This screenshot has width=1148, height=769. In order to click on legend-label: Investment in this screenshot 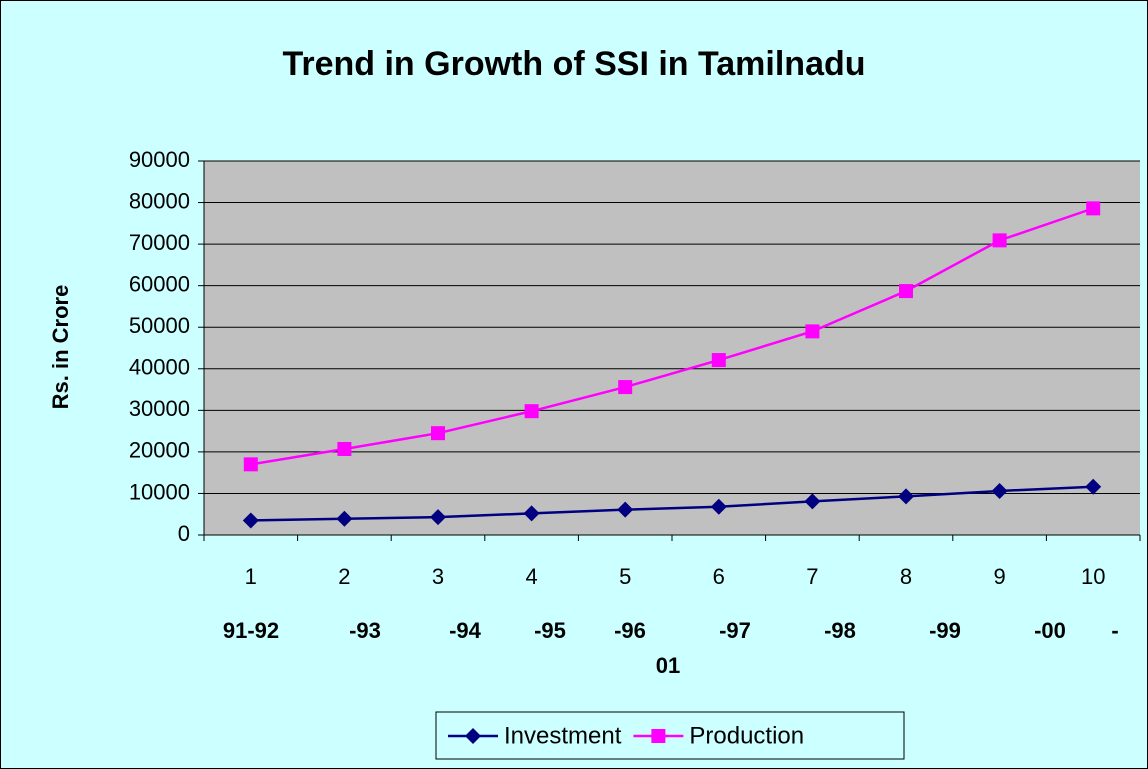, I will do `click(563, 735)`.